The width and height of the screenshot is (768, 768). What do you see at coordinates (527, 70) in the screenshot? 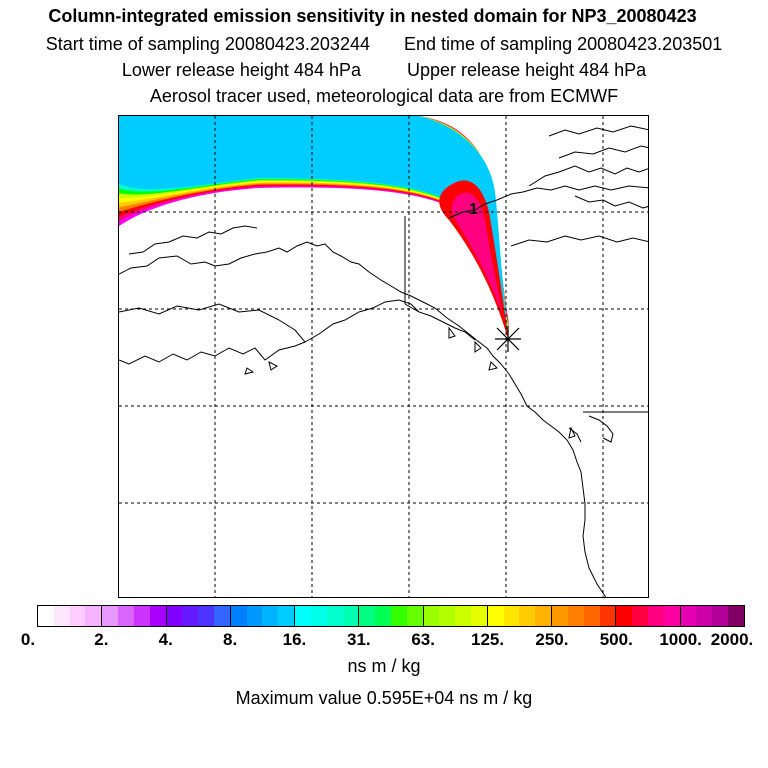
I see `upper-release-label: Upper release height 484 hPa` at bounding box center [527, 70].